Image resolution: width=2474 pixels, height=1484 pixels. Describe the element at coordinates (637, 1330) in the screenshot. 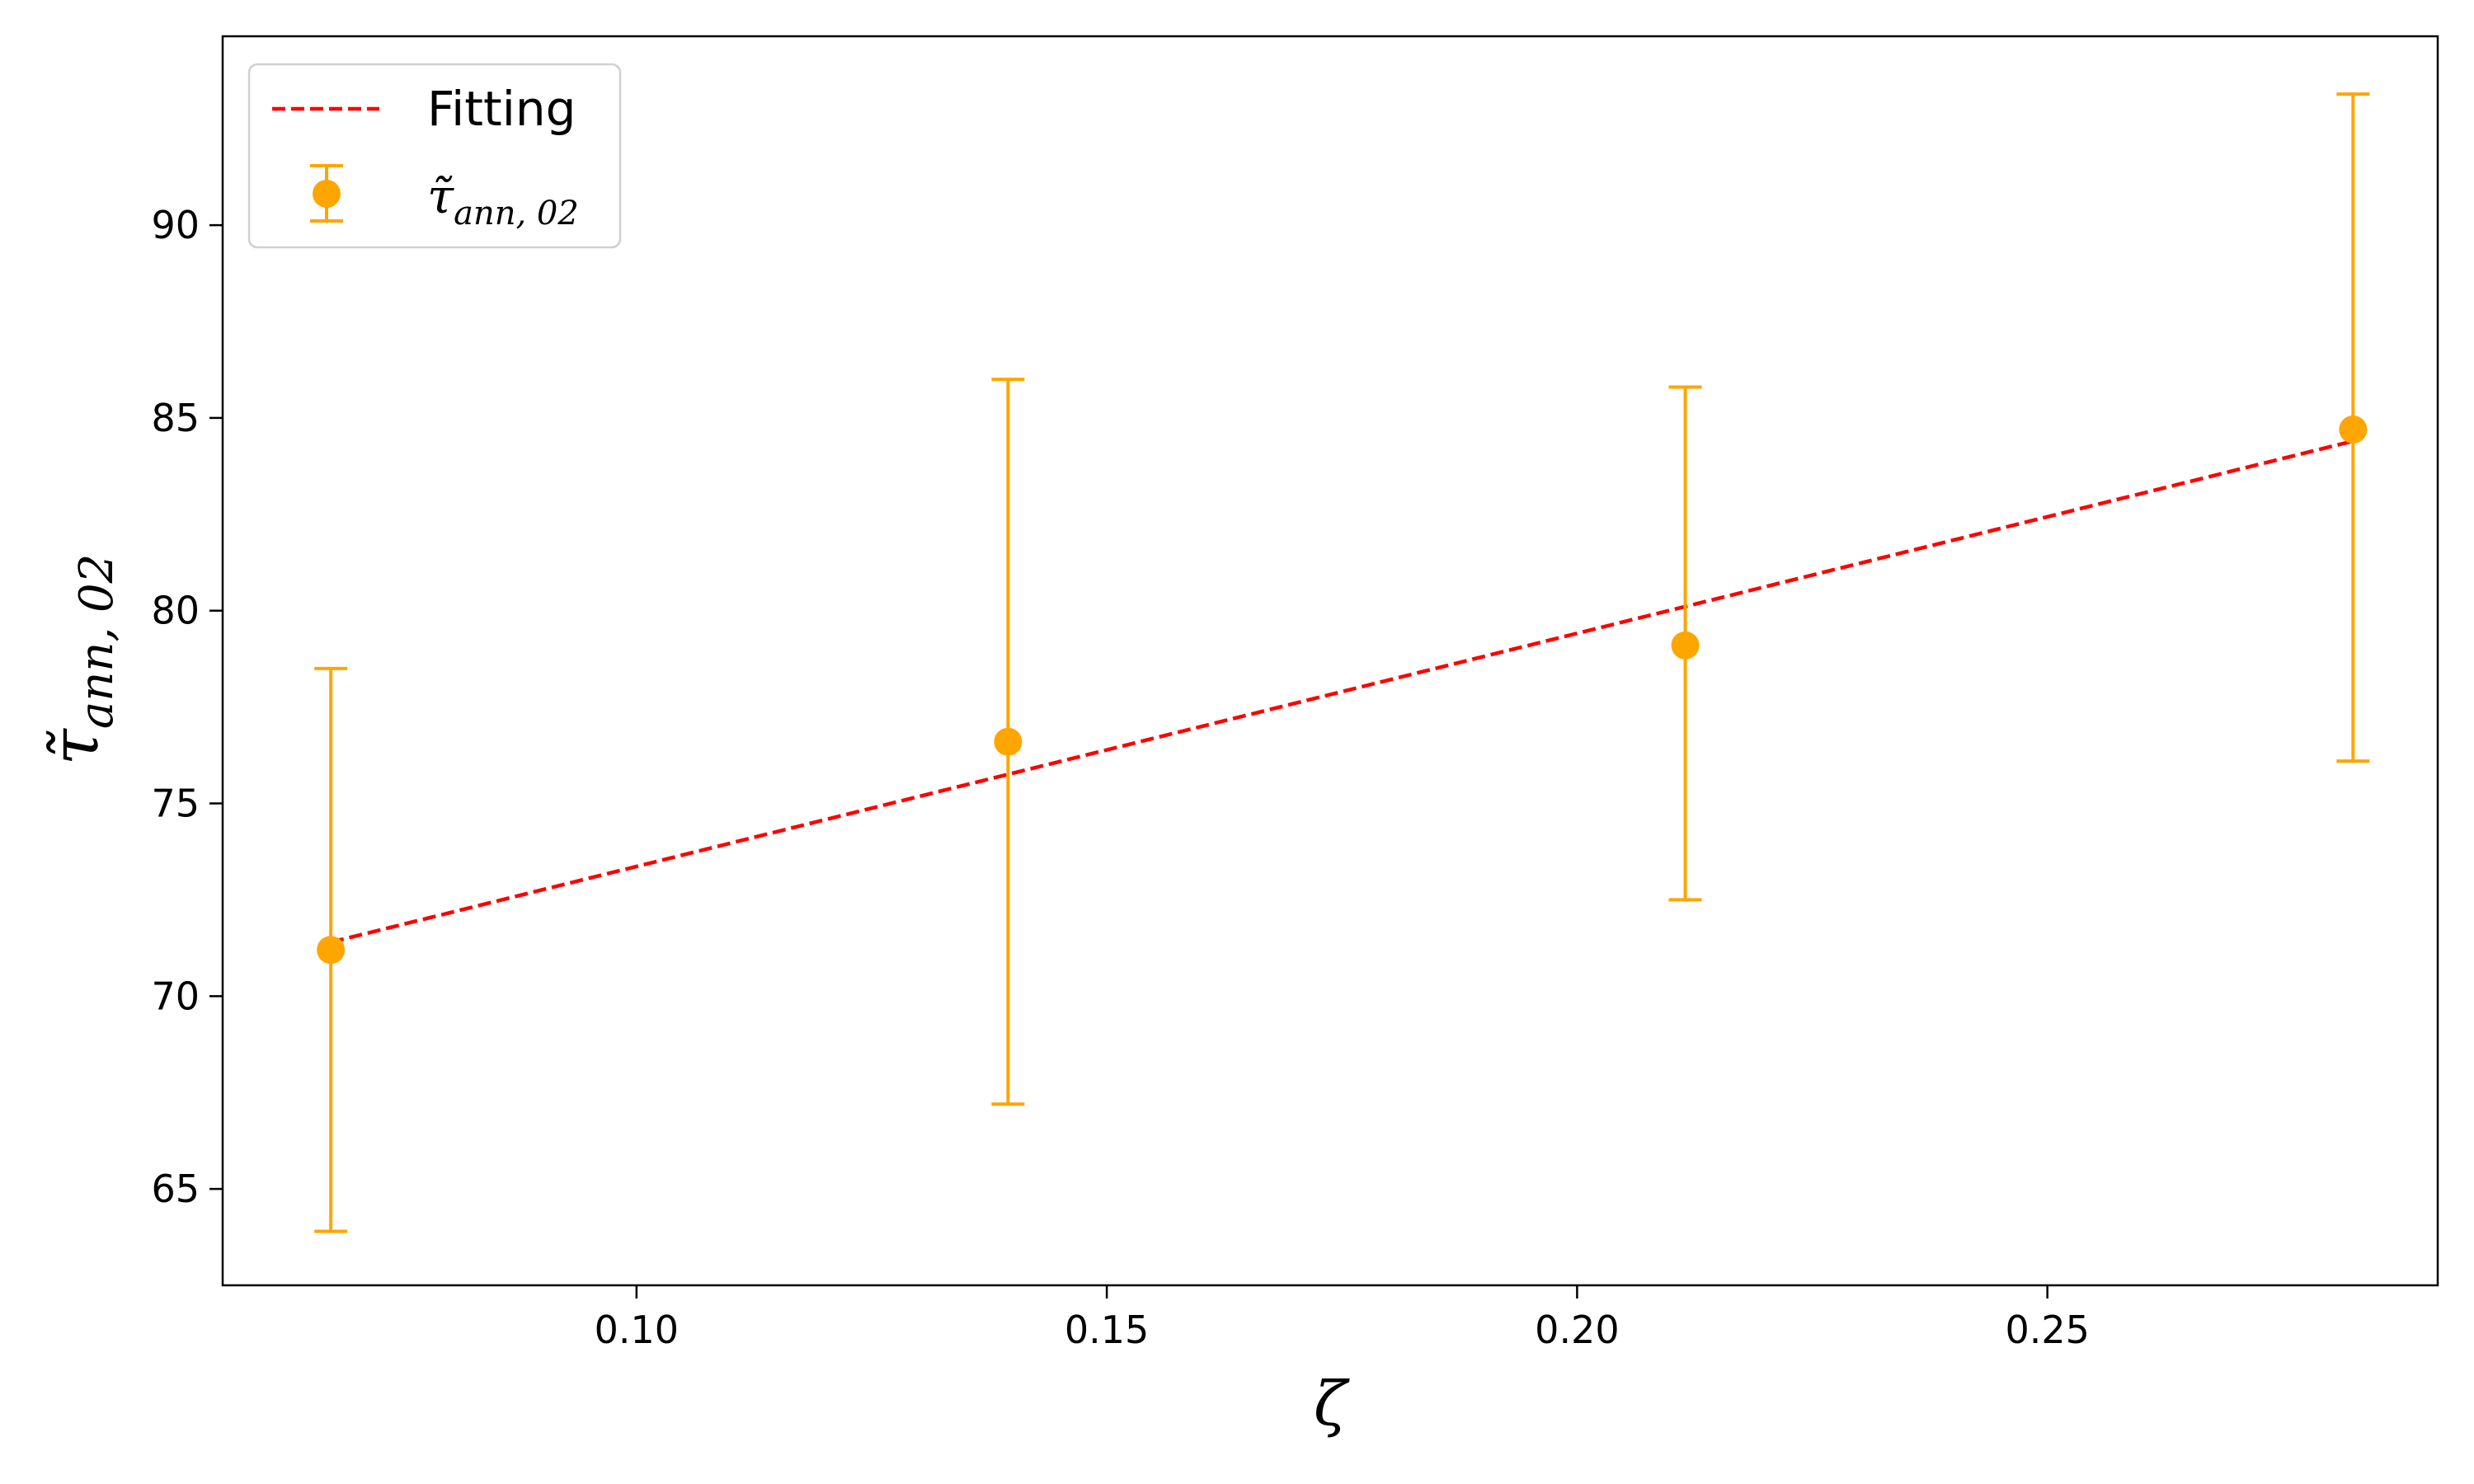

I see `x-tick-label: 0.10` at that location.